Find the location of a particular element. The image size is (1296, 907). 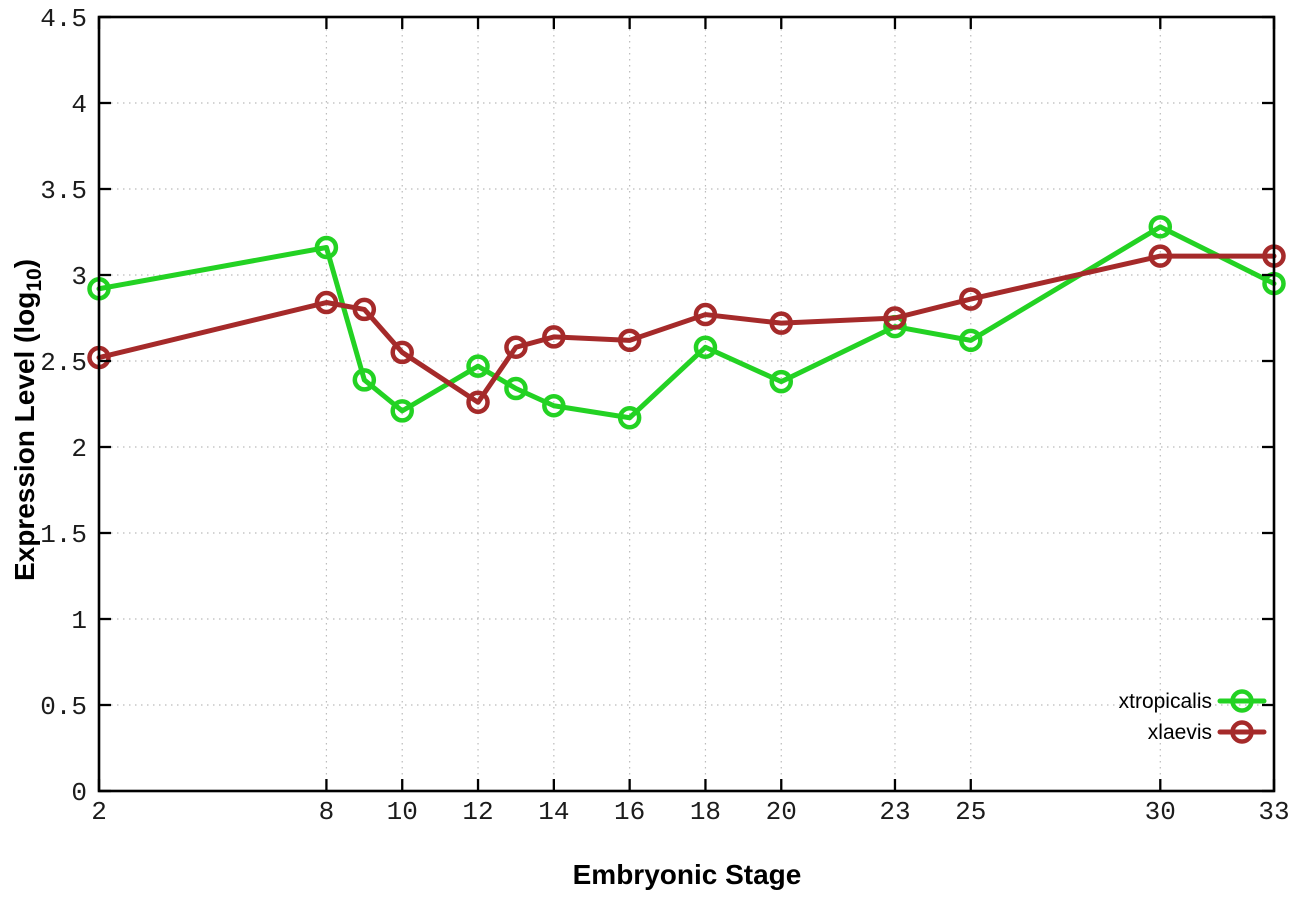

x-tick-label: 25 is located at coordinates (970, 812).